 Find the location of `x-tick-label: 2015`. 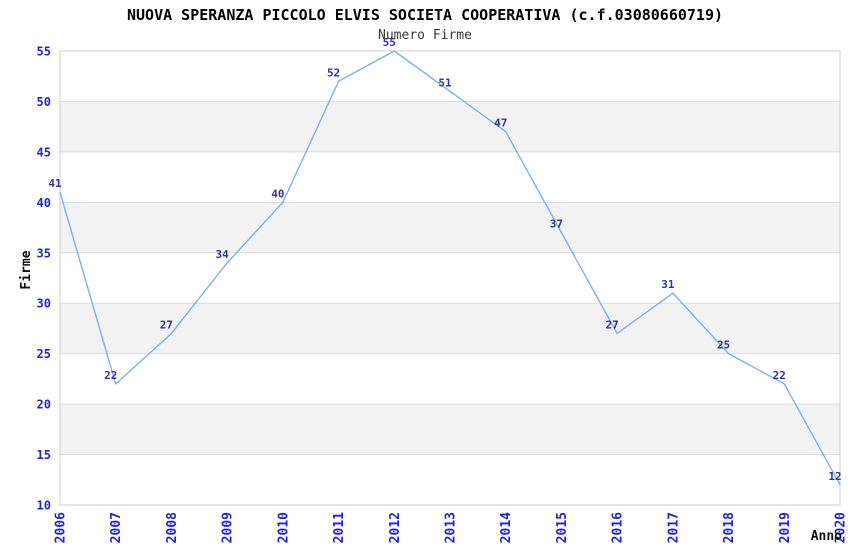

x-tick-label: 2015 is located at coordinates (562, 527).